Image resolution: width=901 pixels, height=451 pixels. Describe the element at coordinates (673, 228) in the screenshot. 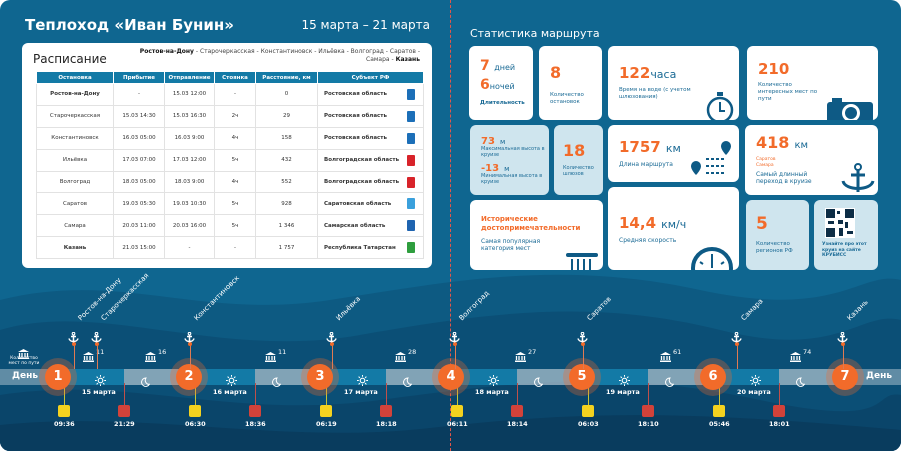

I see `speed-card: 14,4 км/ч Средняя скорость` at that location.